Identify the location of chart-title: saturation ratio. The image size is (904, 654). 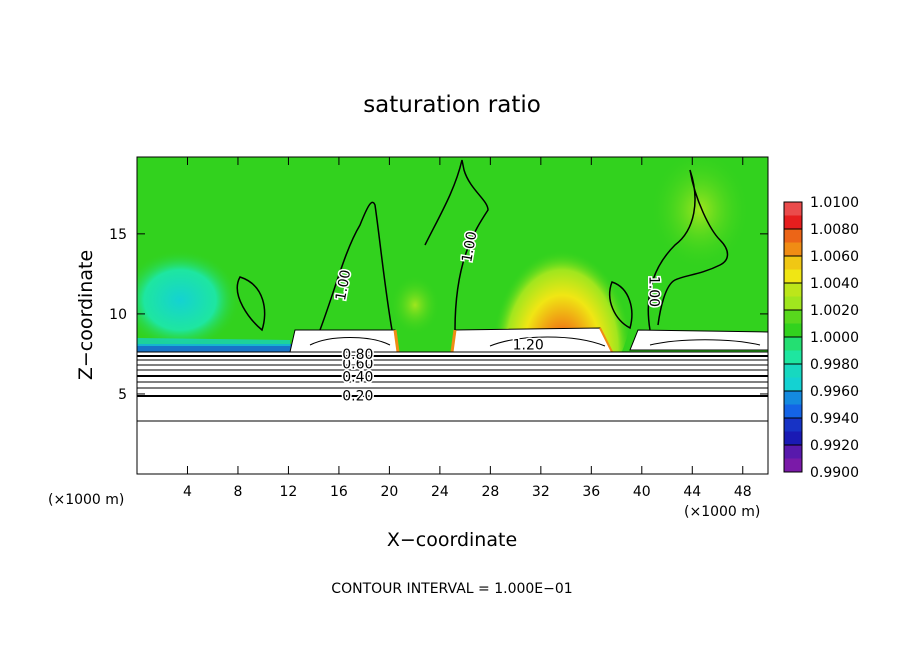
(452, 105).